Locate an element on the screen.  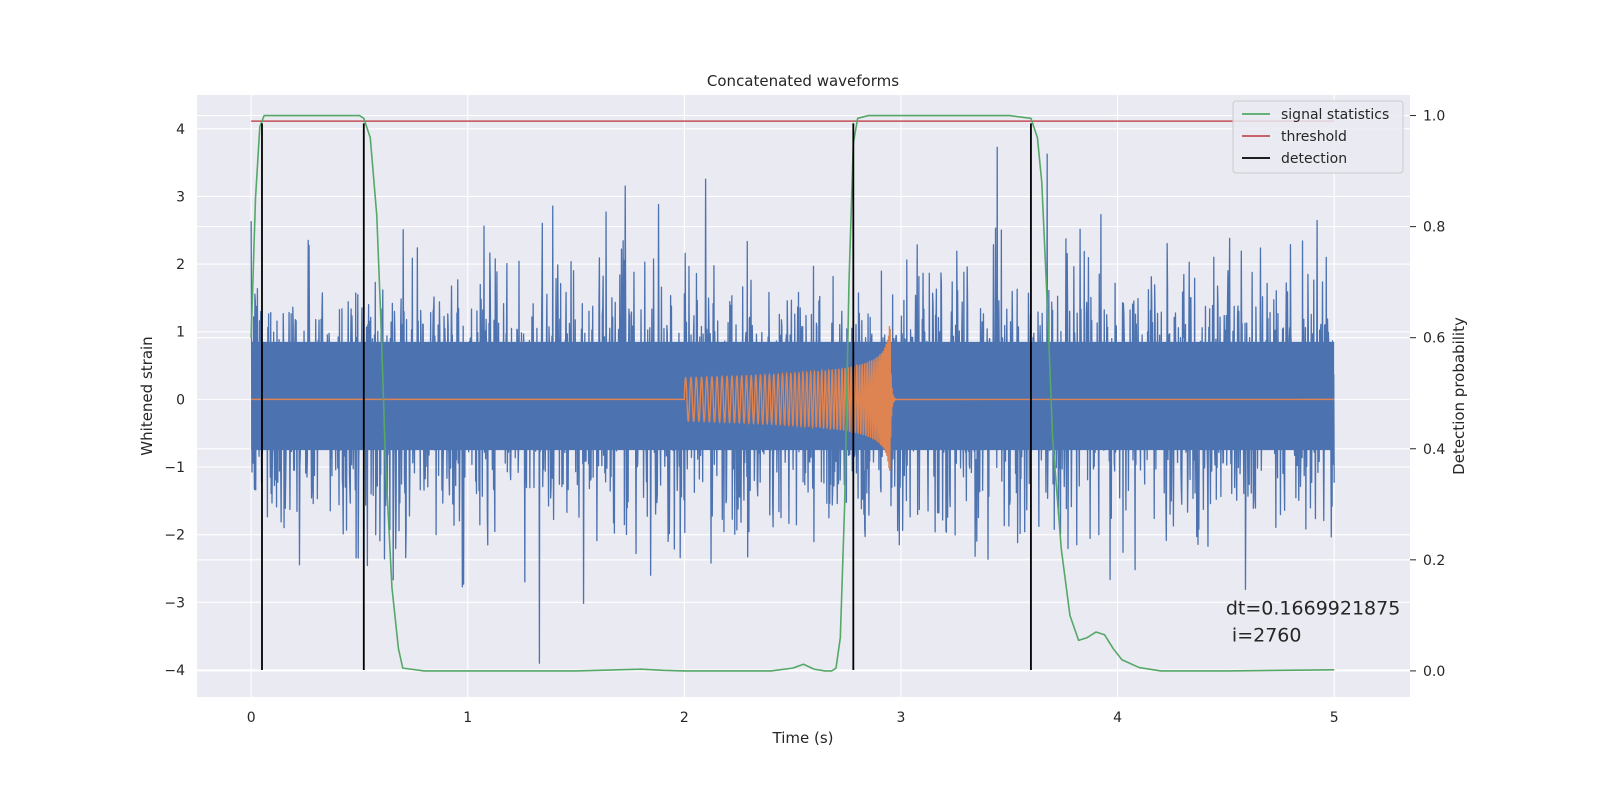
y-tick-label: −1 is located at coordinates (174, 468).